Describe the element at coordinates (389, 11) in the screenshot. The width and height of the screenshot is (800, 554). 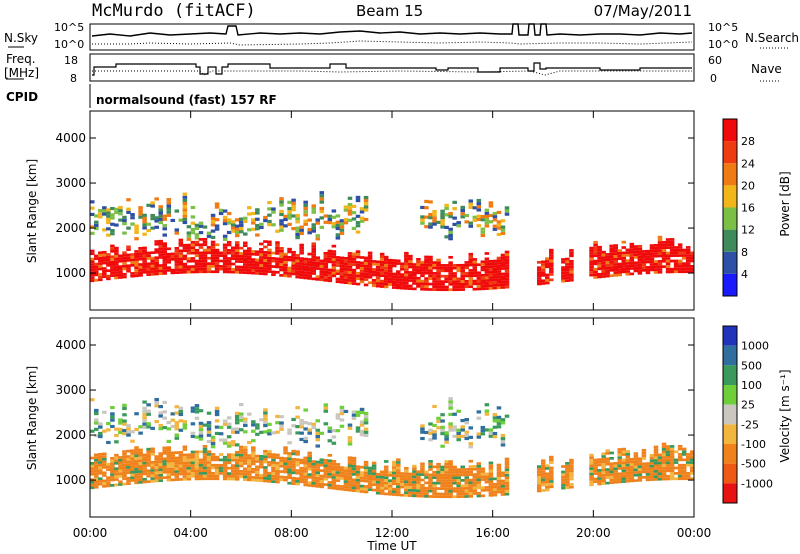
I see `beam-title: Beam 15` at that location.